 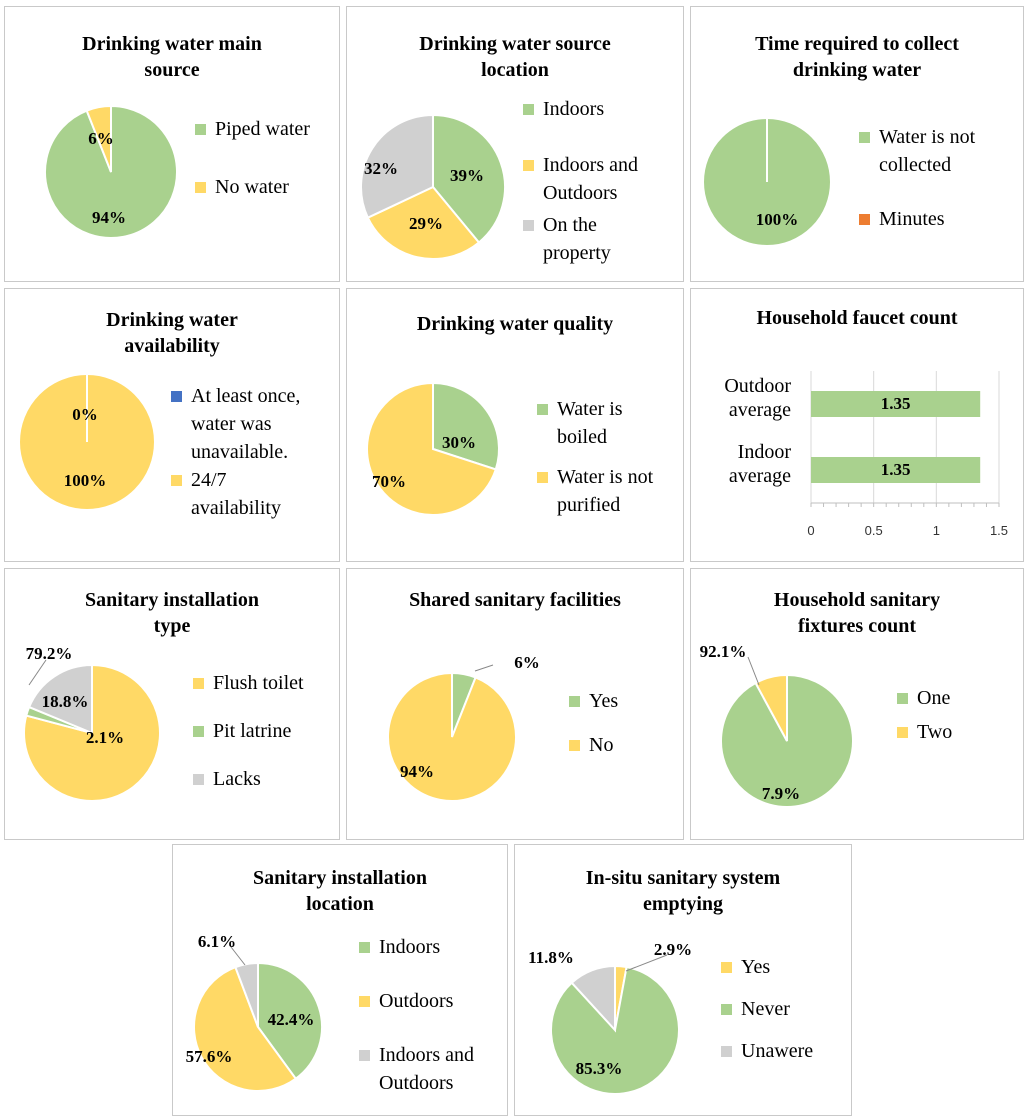 I want to click on legend-label: Flush toilet, so click(x=258, y=683).